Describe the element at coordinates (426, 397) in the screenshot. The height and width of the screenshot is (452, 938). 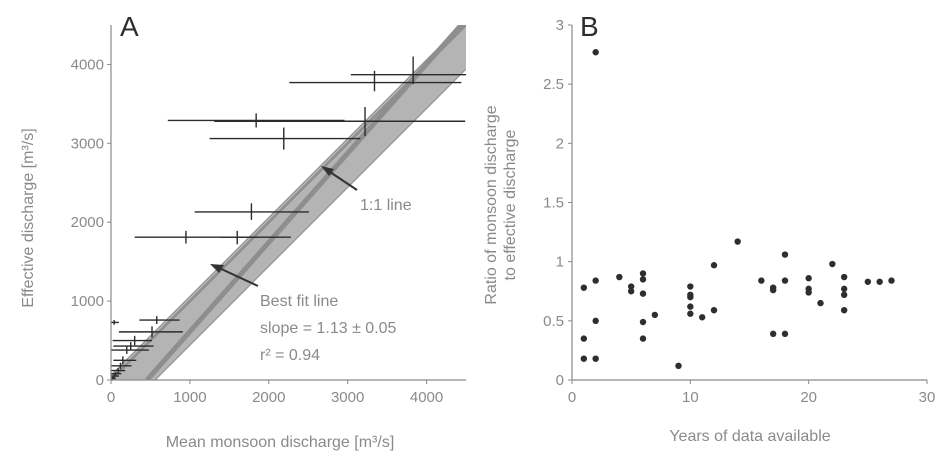
I see `x-tick-label: 4000` at that location.